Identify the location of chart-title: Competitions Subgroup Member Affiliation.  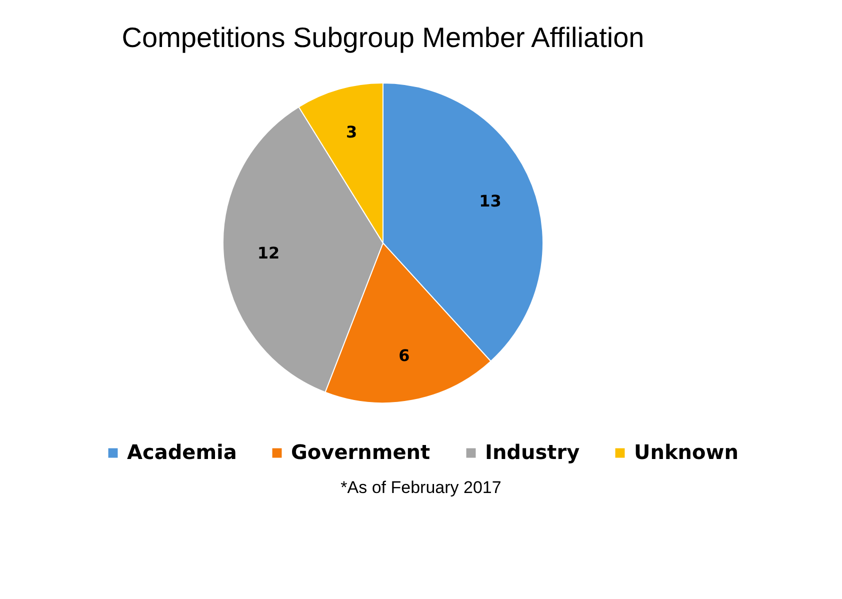
(383, 37).